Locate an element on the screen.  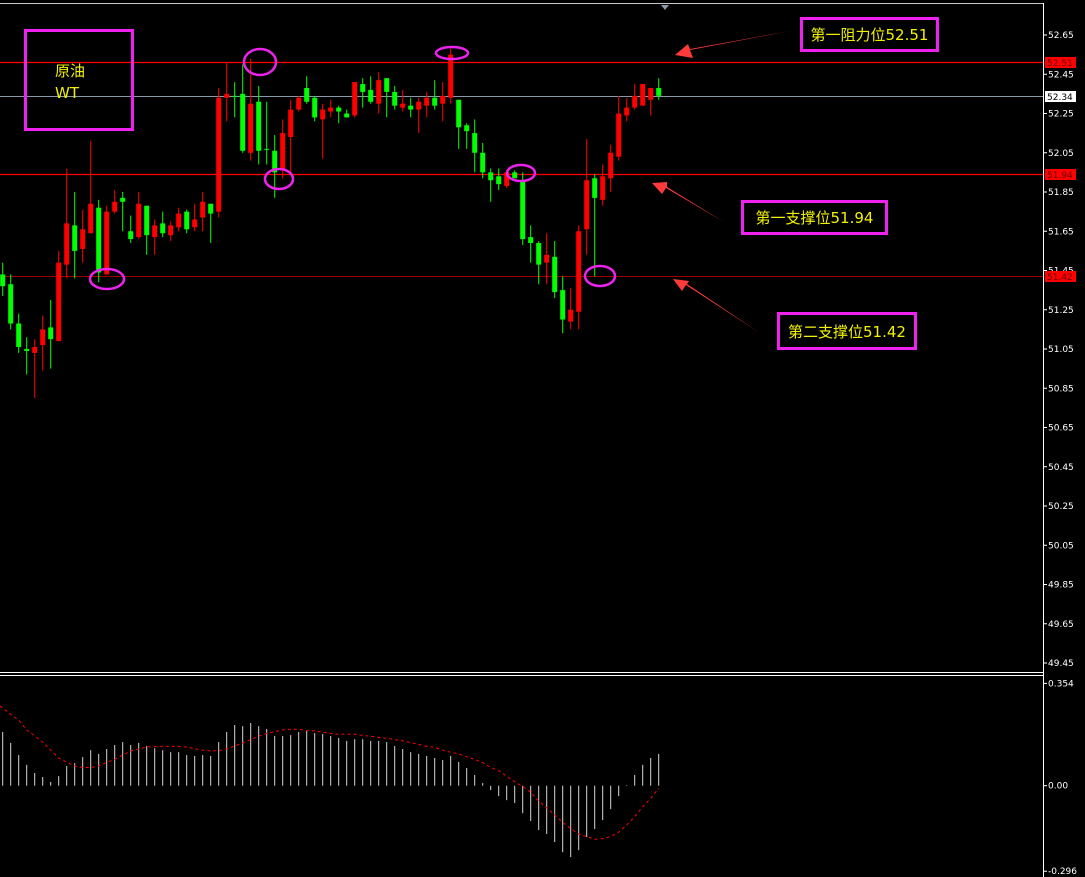
annotation-arrows is located at coordinates (721, 182).